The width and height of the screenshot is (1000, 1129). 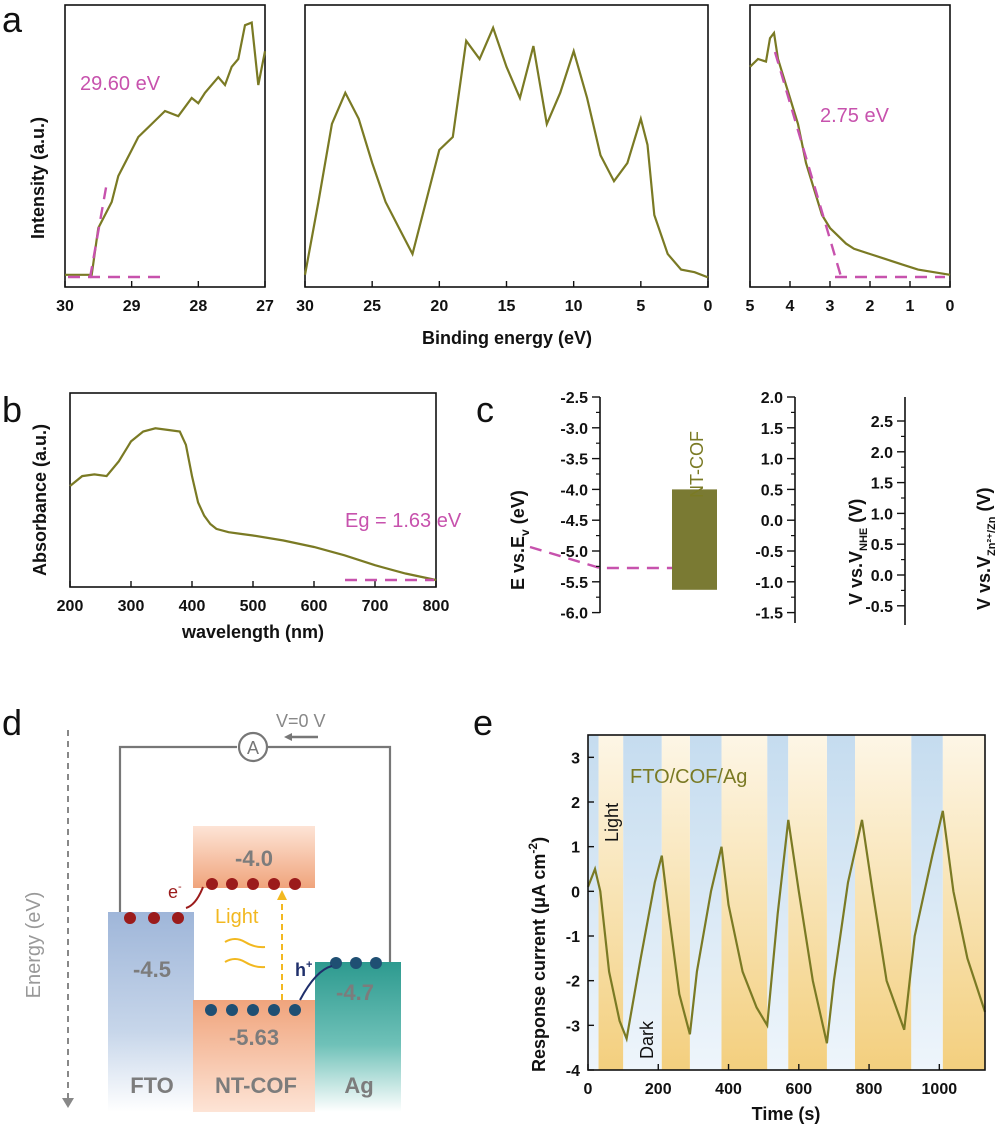 What do you see at coordinates (798, 1089) in the screenshot?
I see `e-x-tick-label: 600` at bounding box center [798, 1089].